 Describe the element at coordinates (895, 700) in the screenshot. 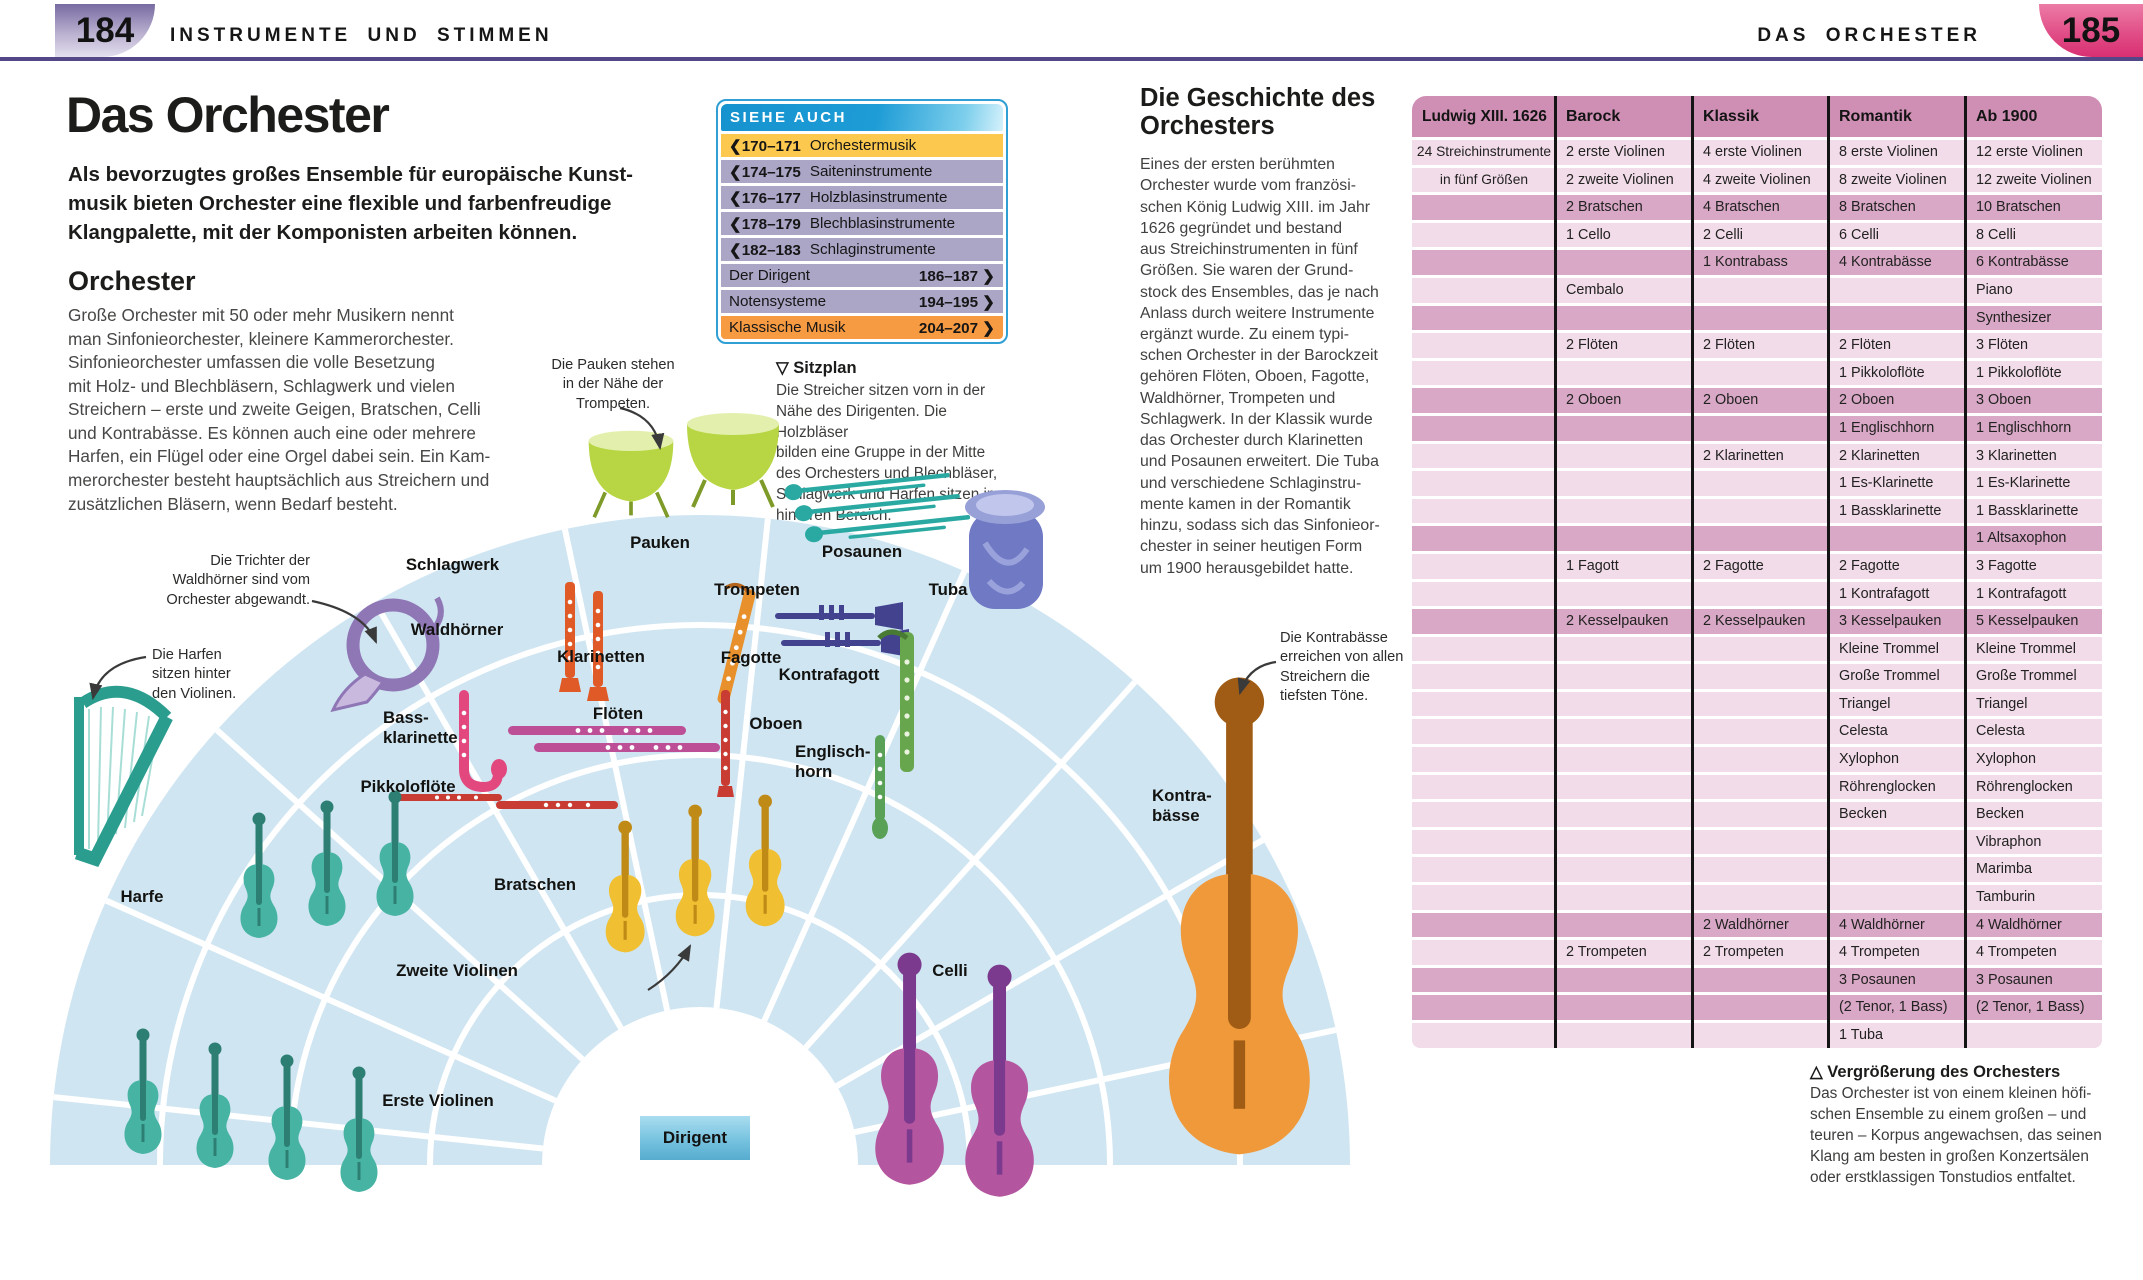

I see `contrabassoon-illustration` at that location.